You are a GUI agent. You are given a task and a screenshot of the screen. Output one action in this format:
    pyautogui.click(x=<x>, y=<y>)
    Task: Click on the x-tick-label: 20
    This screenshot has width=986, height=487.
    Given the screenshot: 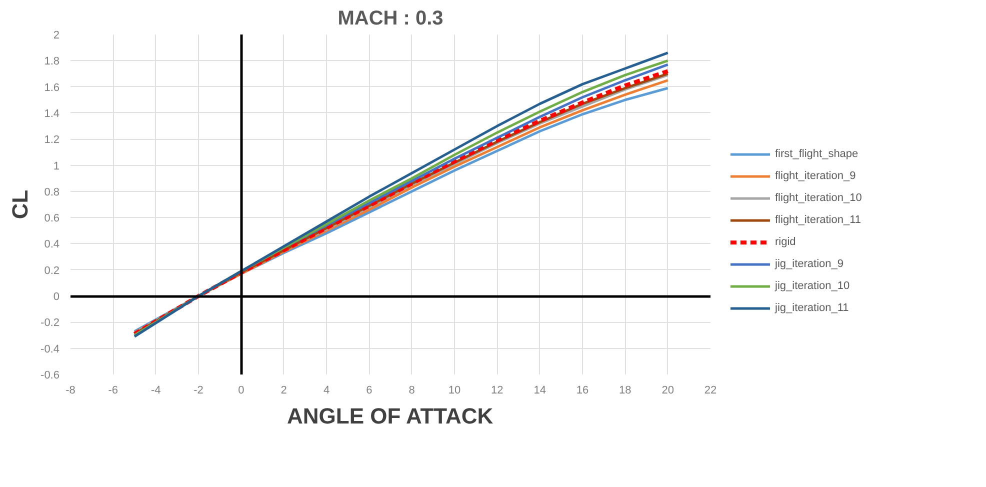 What is the action you would take?
    pyautogui.click(x=668, y=390)
    